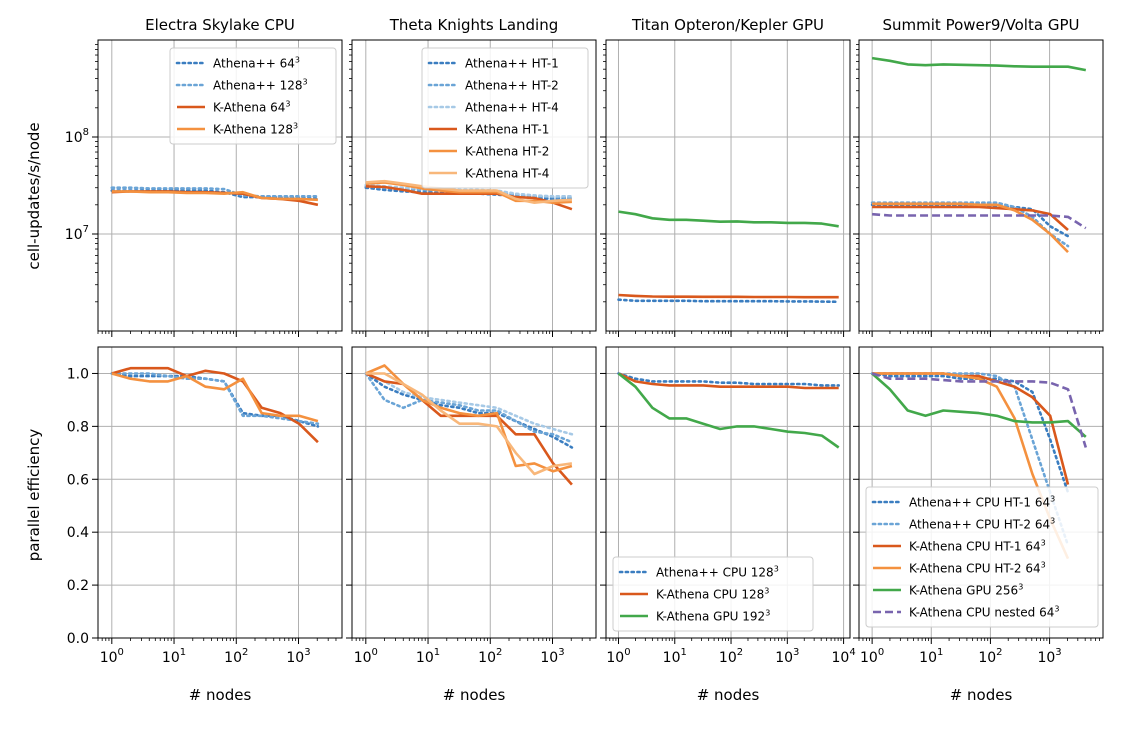 The width and height of the screenshot is (1136, 729). Describe the element at coordinates (78, 480) in the screenshot. I see `y-tick-label: 0.6` at that location.